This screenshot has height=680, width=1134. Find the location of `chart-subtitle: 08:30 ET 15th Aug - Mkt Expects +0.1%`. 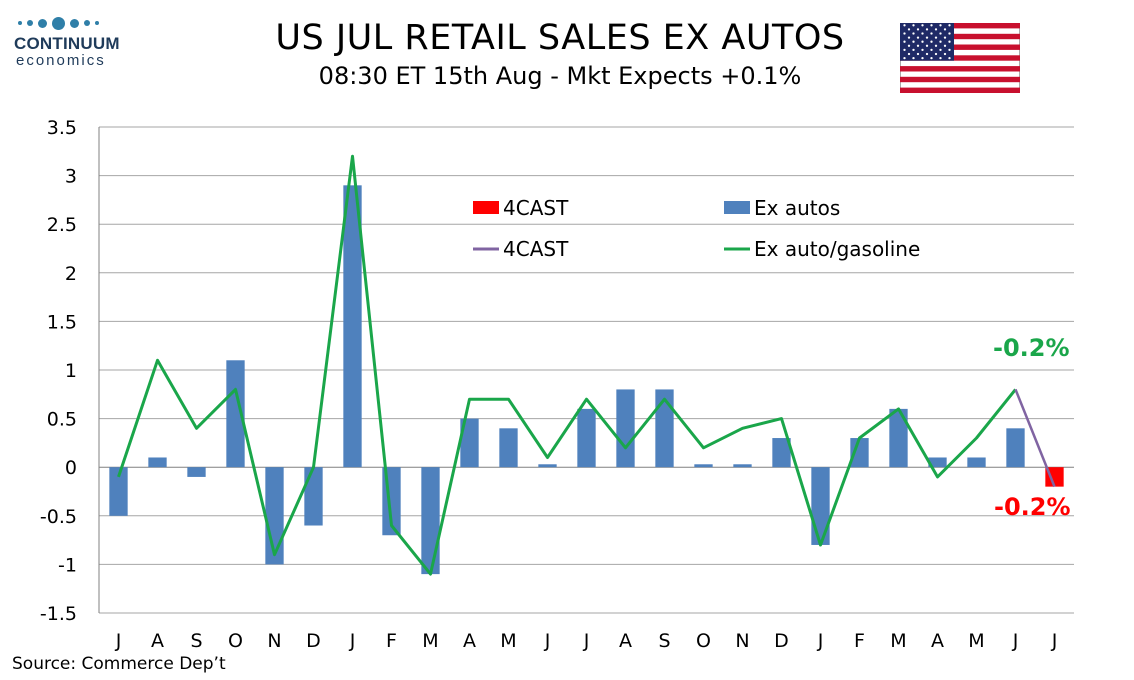

chart-subtitle: 08:30 ET 15th Aug - Mkt Expects +0.1% is located at coordinates (560, 76).